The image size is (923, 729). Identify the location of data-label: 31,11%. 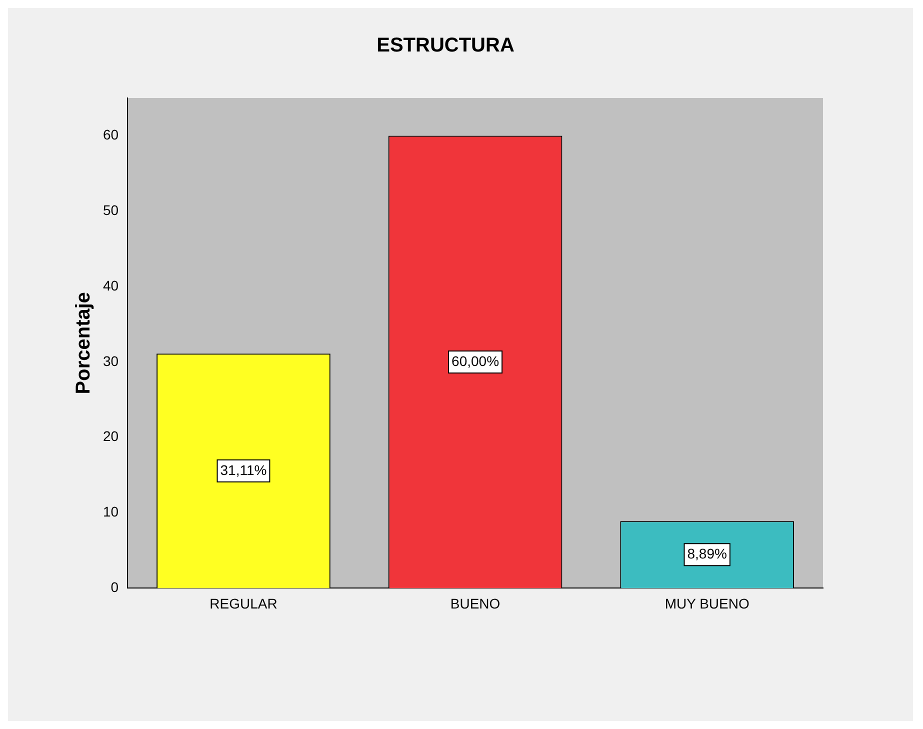
(243, 470).